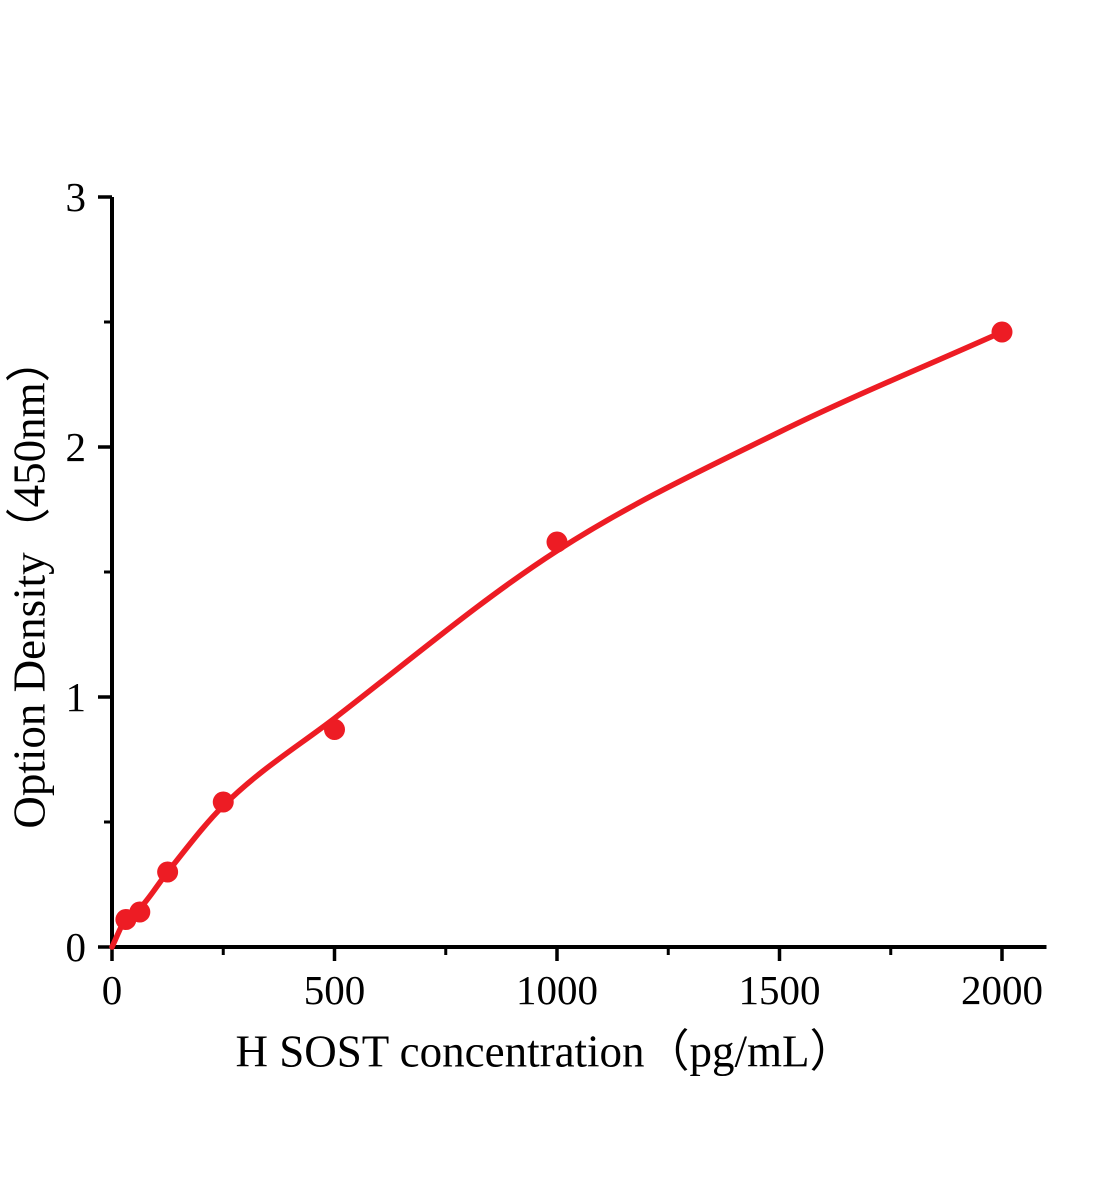 Image resolution: width=1104 pixels, height=1200 pixels. I want to click on y-tick-label: 0, so click(76, 947).